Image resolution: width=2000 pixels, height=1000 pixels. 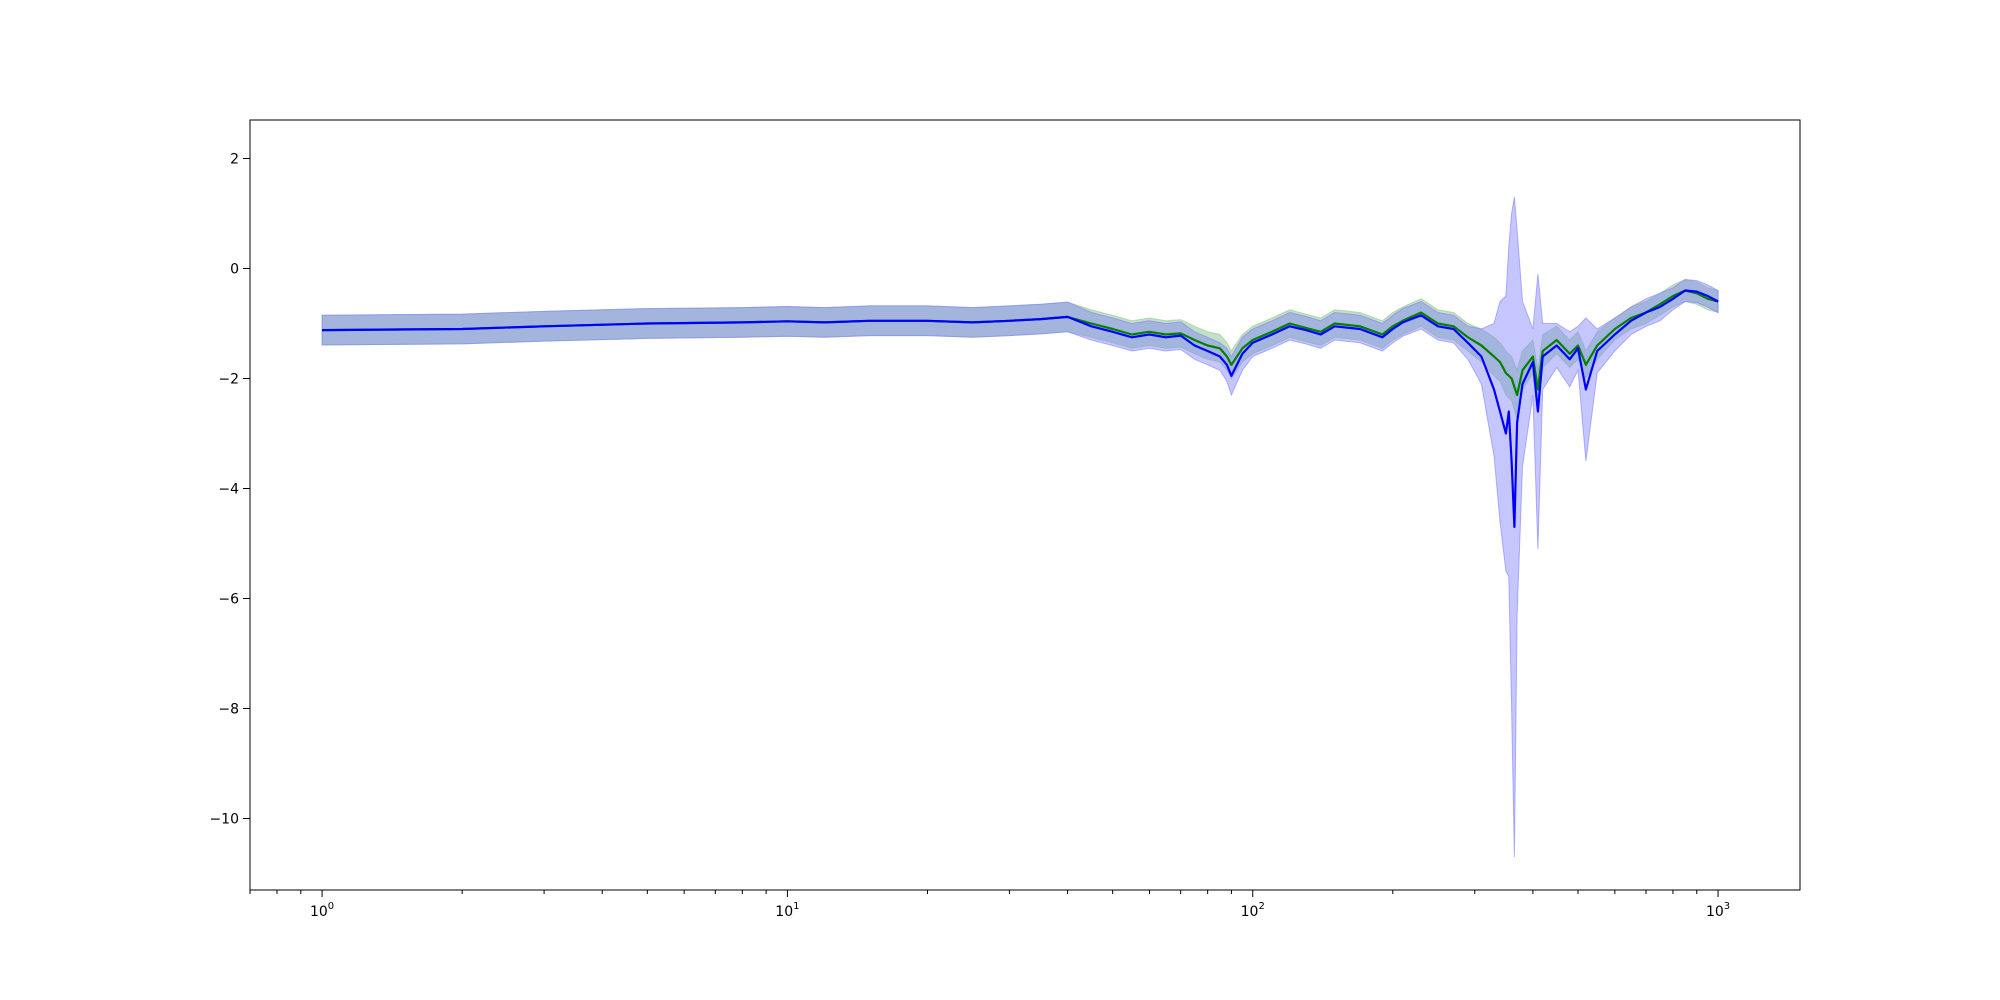 I want to click on y-tick-label: 0, so click(x=234, y=270).